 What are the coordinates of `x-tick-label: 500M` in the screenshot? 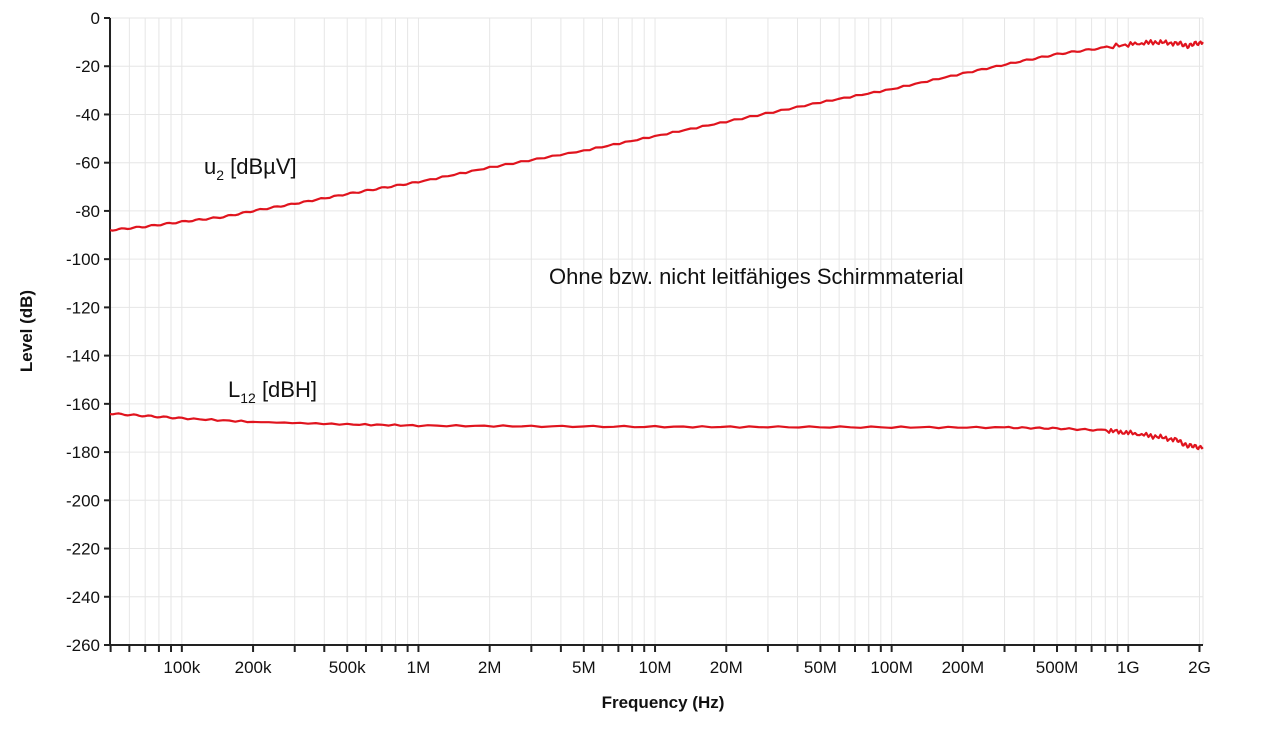 It's located at (1057, 667).